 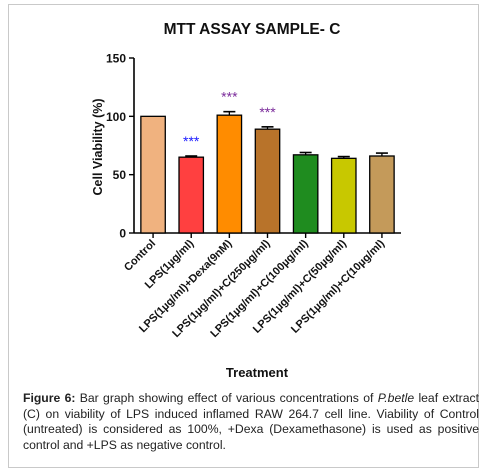 What do you see at coordinates (252, 29) in the screenshot?
I see `chart-title: MTT ASSAY SAMPLE- C` at bounding box center [252, 29].